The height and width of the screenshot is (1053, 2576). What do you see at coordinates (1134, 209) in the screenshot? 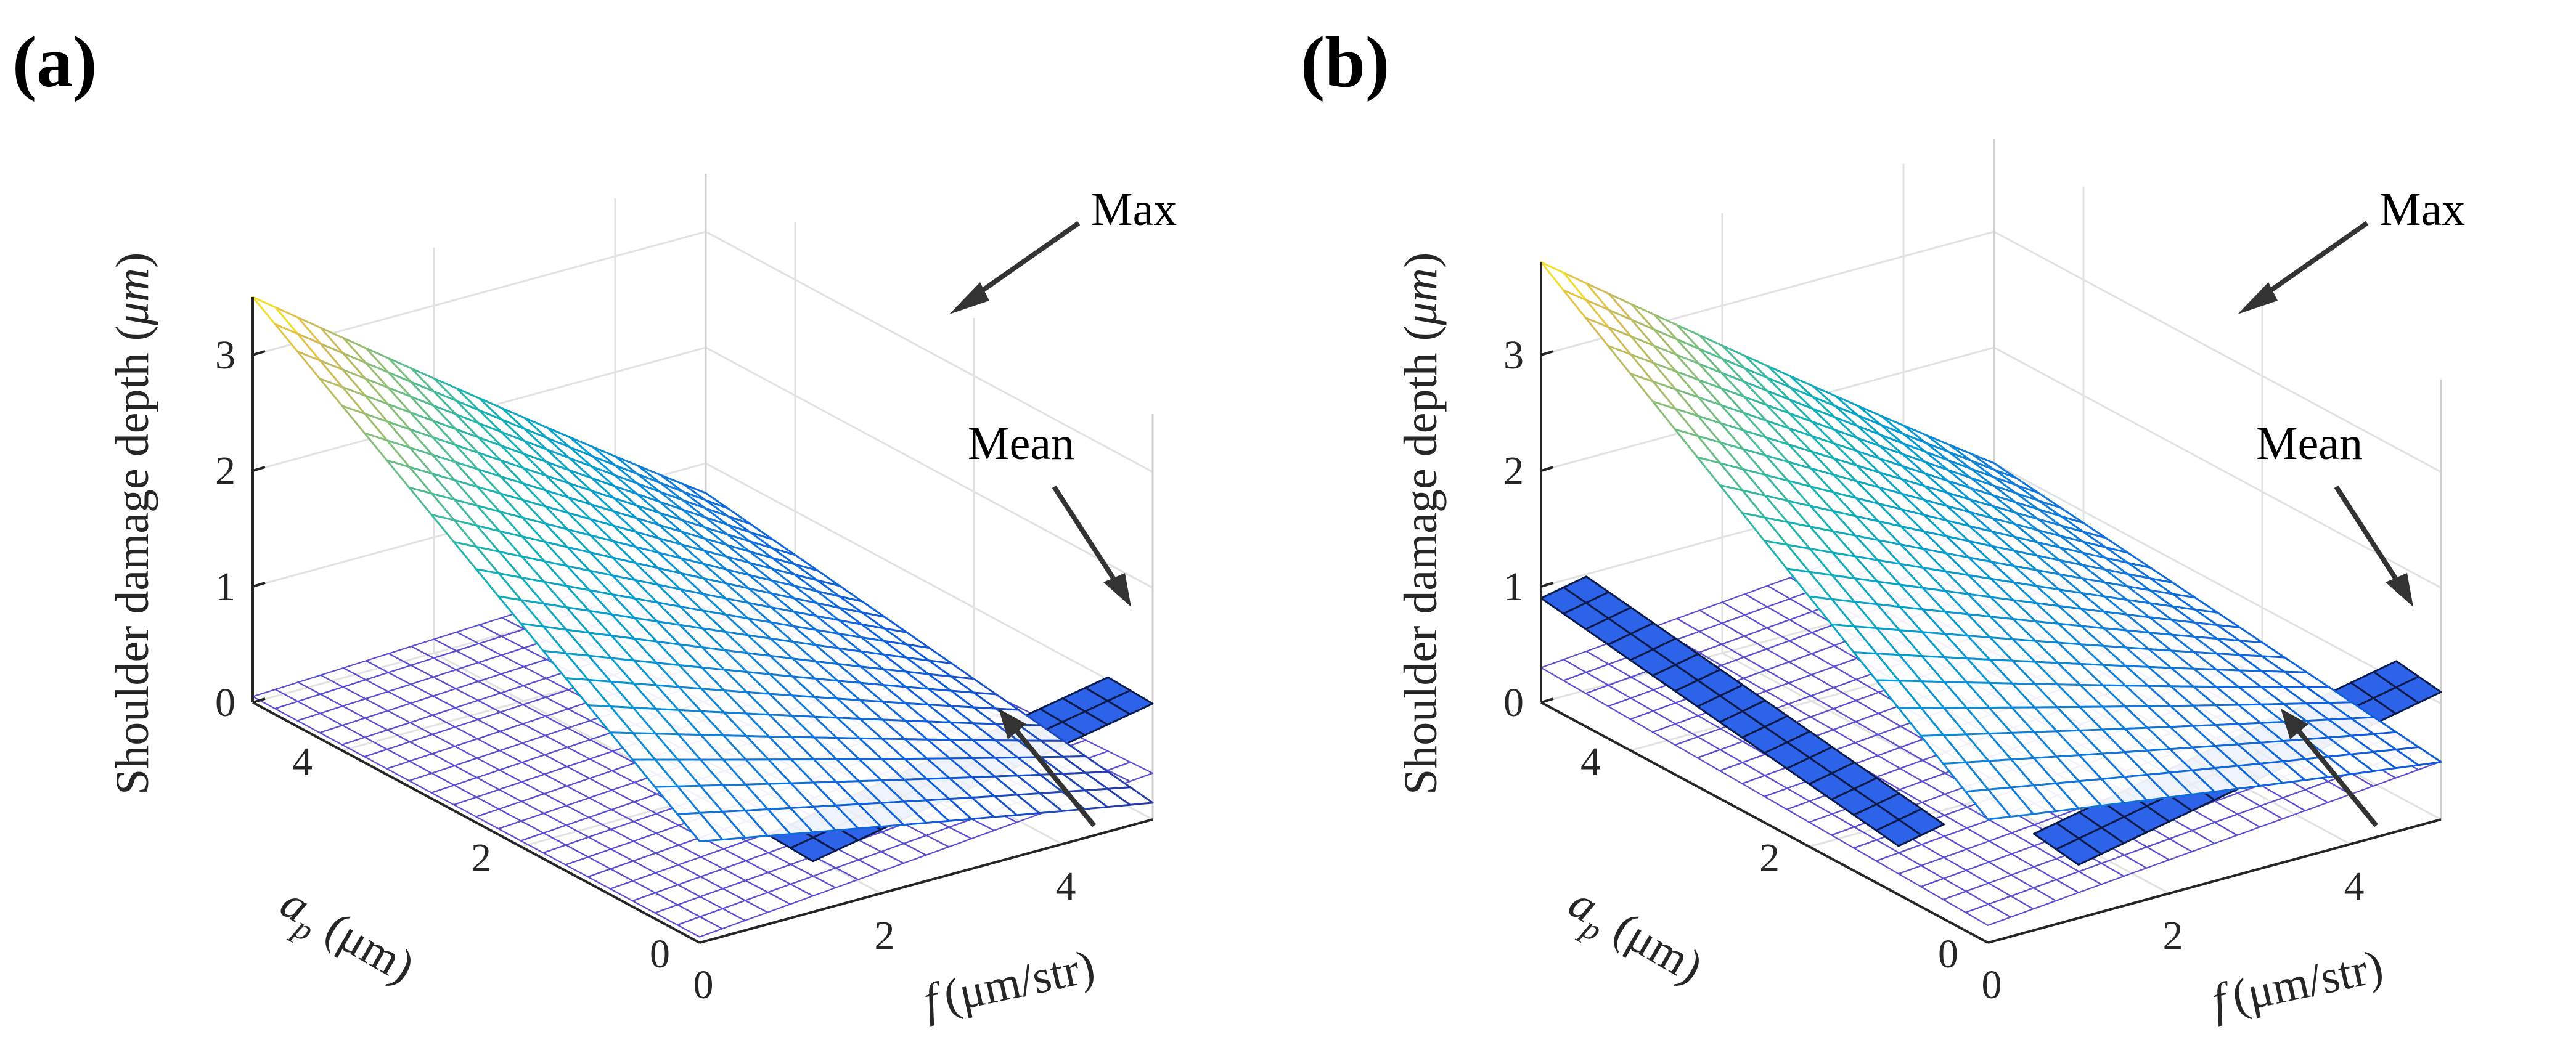
I see `panel-a-max-label: Max` at bounding box center [1134, 209].